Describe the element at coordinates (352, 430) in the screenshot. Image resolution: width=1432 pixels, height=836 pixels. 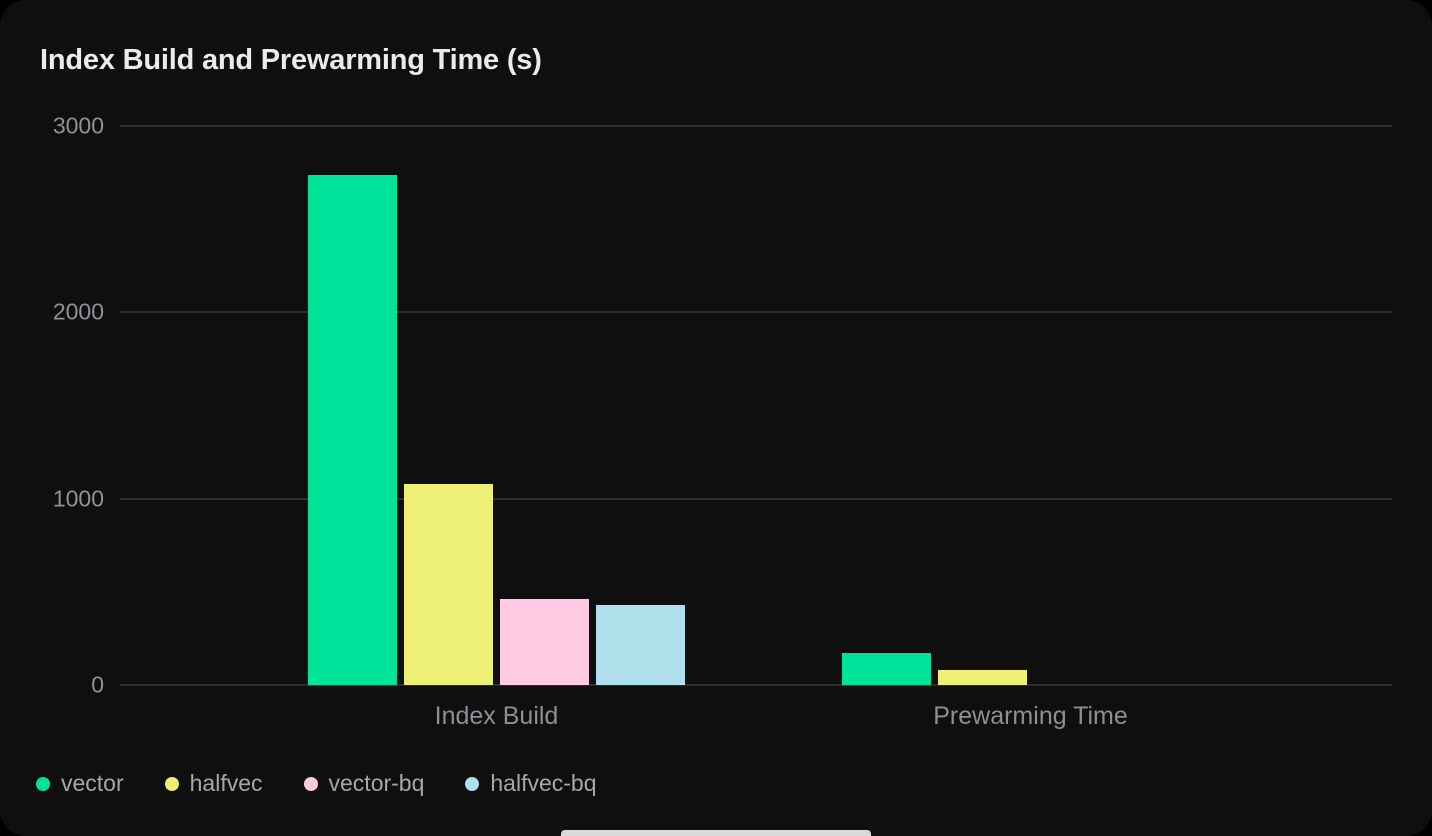
I see `bar-vector-index-build` at that location.